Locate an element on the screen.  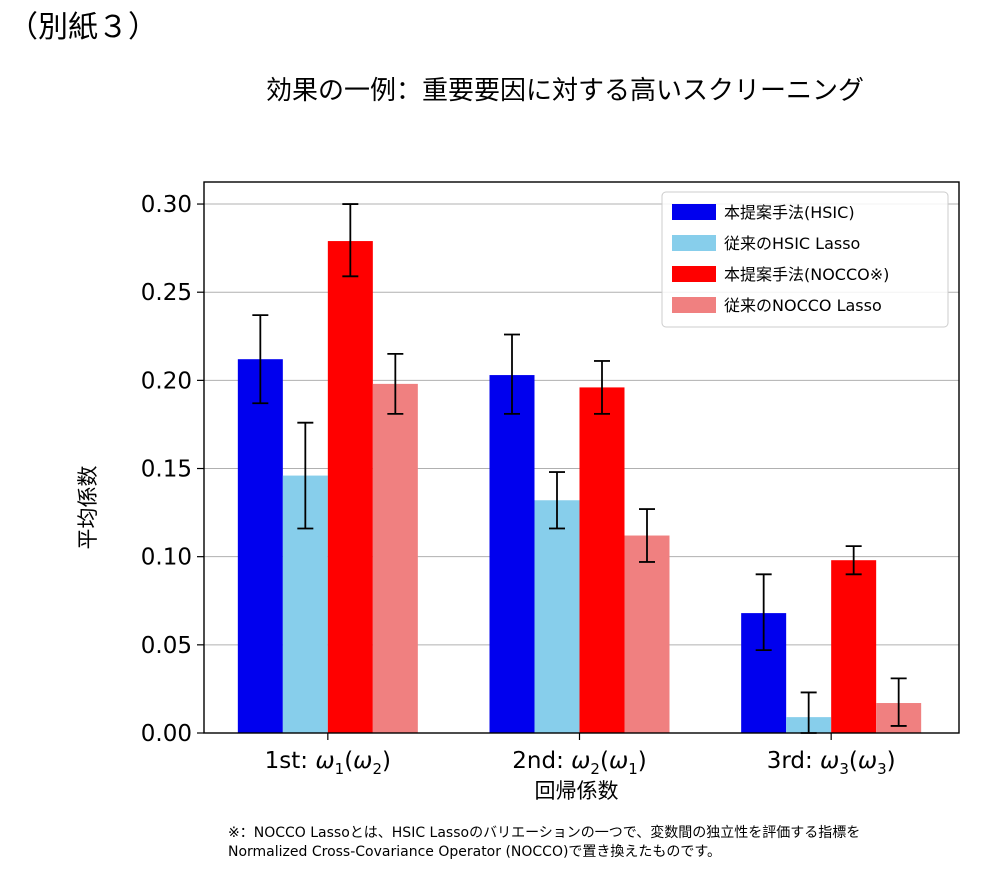
y-tick-label: 0.00 is located at coordinates (166, 734).